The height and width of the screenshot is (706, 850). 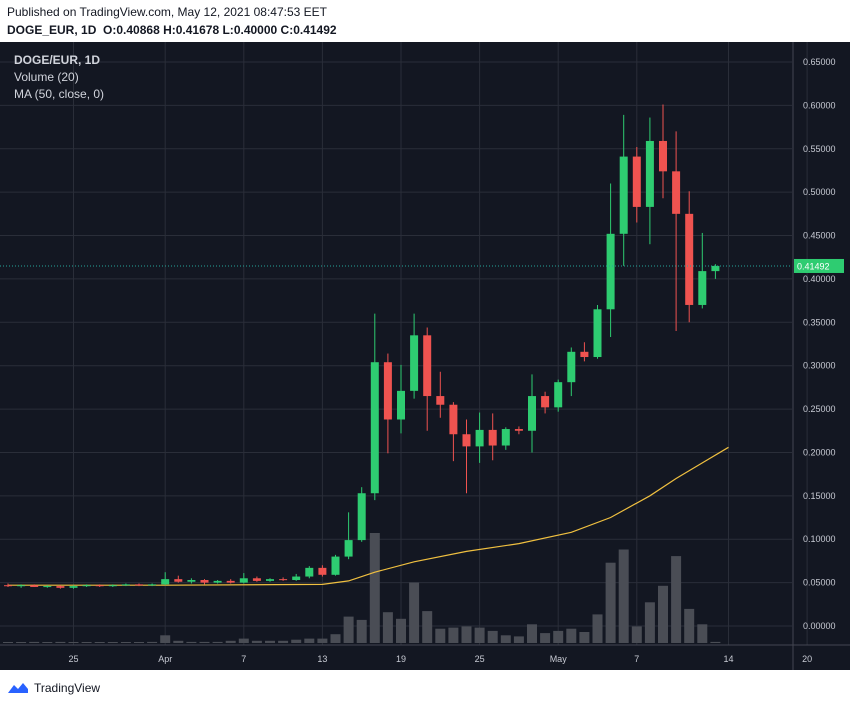 What do you see at coordinates (636, 659) in the screenshot?
I see `x-tick-label: 7` at bounding box center [636, 659].